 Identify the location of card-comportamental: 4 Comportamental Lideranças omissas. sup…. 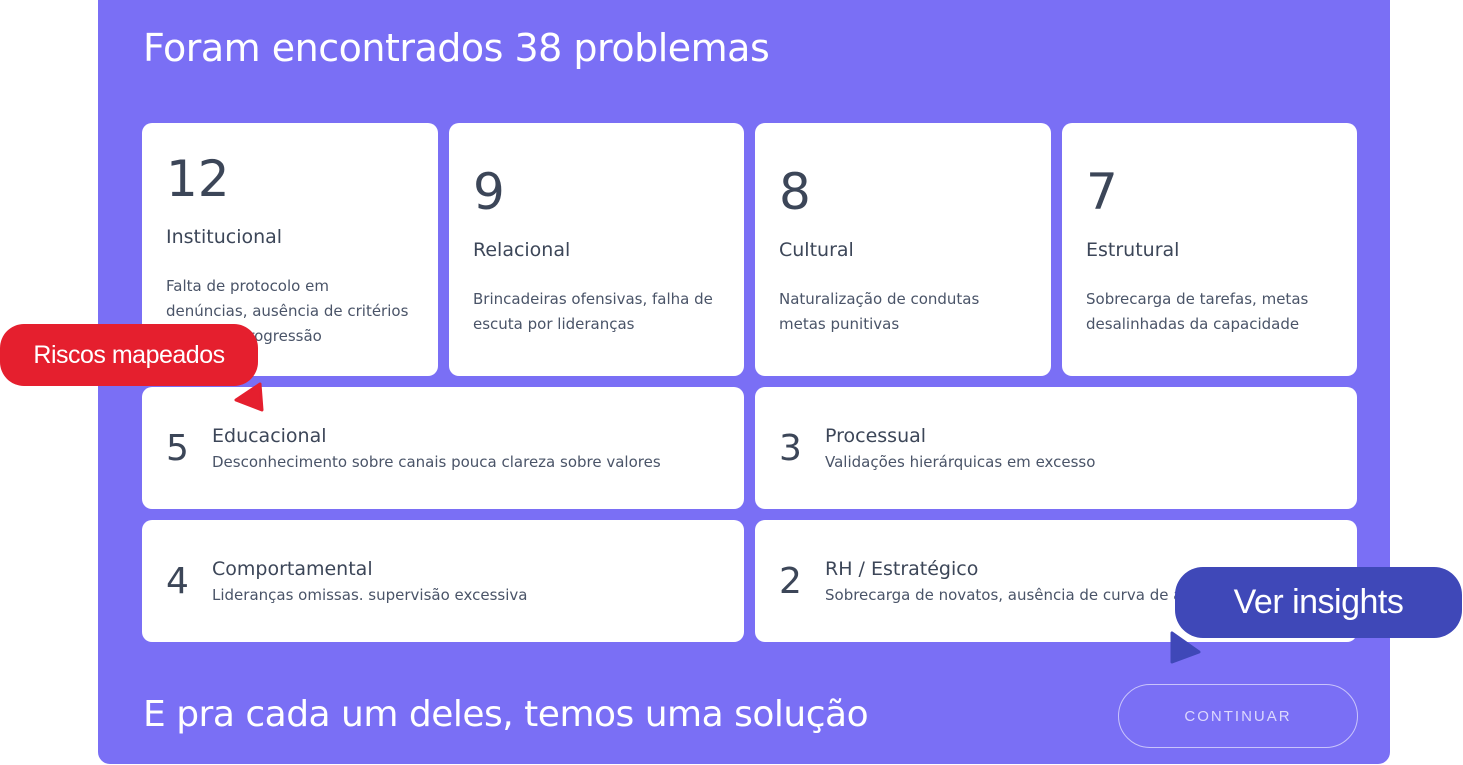
(443, 581).